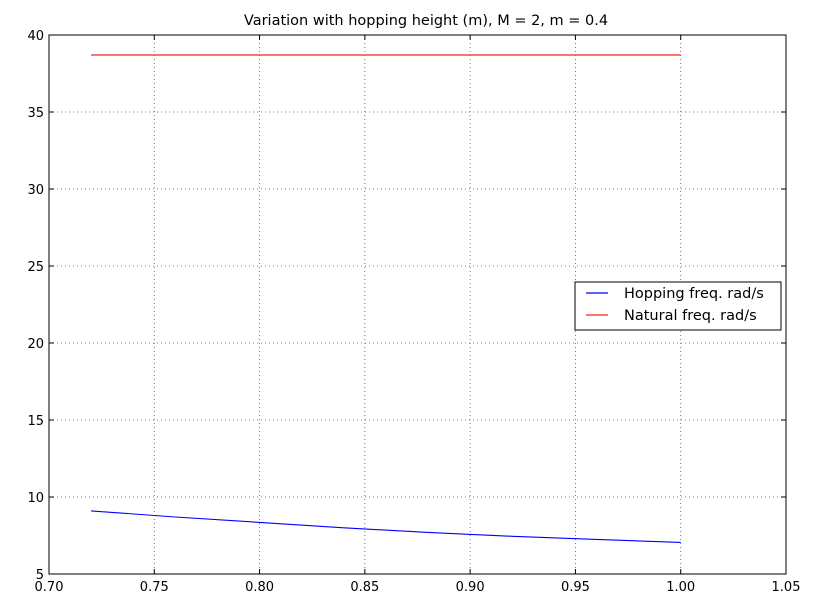 The image size is (833, 610). I want to click on x-tick-label: 1.00, so click(680, 587).